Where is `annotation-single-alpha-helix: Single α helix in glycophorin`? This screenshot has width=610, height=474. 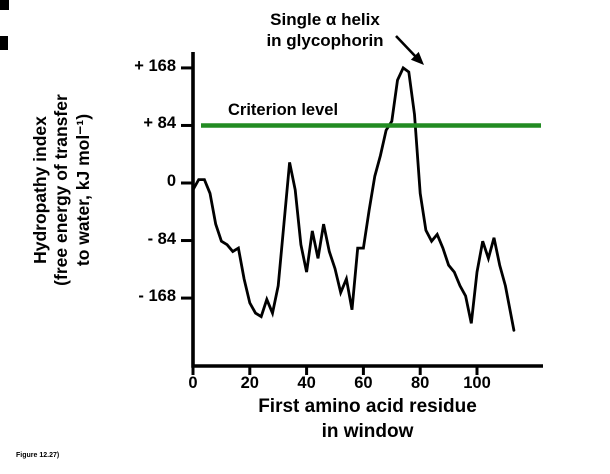
annotation-single-alpha-helix: Single α helix in glycophorin is located at coordinates (325, 30).